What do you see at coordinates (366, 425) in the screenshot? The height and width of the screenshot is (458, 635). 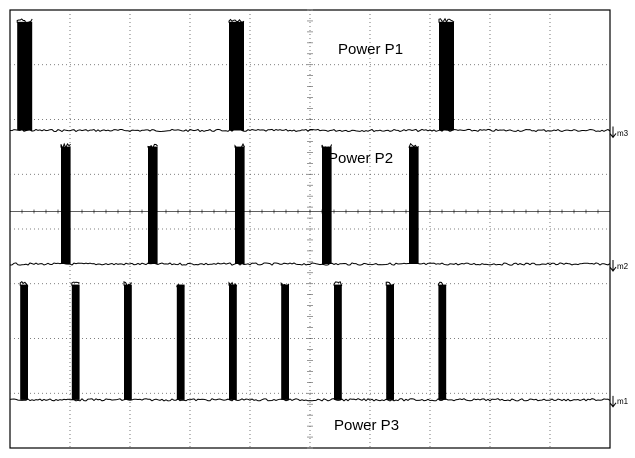 I see `series-label-p3: Power P3` at bounding box center [366, 425].